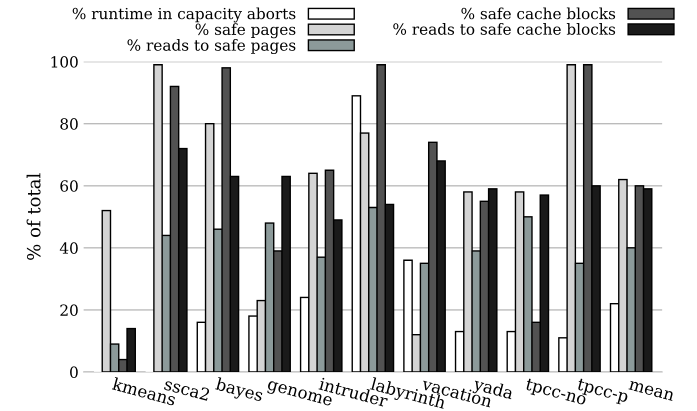 The width and height of the screenshot is (697, 411). What do you see at coordinates (69, 186) in the screenshot?
I see `y-tick-label: 60` at bounding box center [69, 186].